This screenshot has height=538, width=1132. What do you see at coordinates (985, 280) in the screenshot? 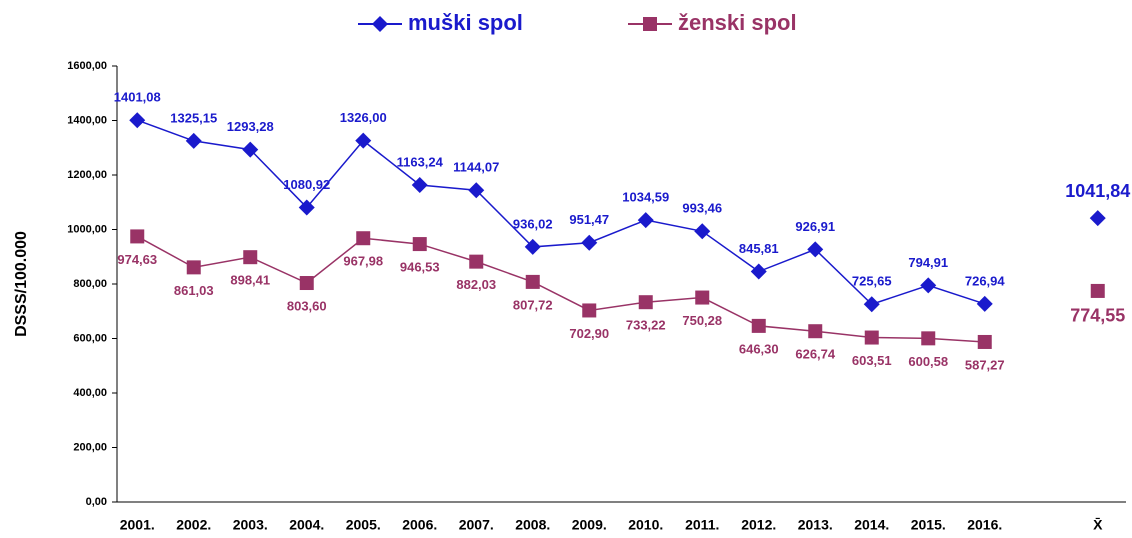
I see `data-label: 726,94` at bounding box center [985, 280].